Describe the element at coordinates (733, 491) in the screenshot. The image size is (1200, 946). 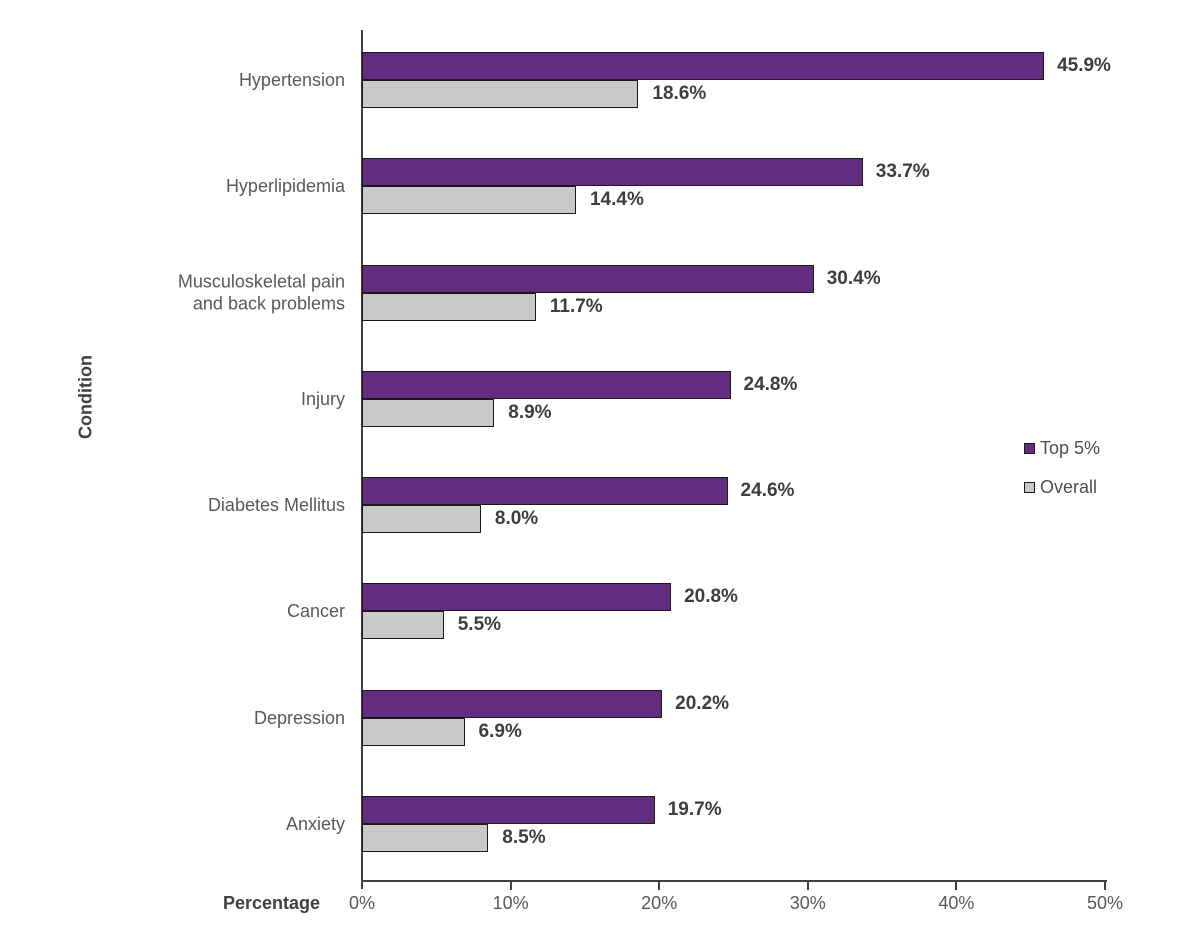
I see `bar-row: 24.6%` at that location.